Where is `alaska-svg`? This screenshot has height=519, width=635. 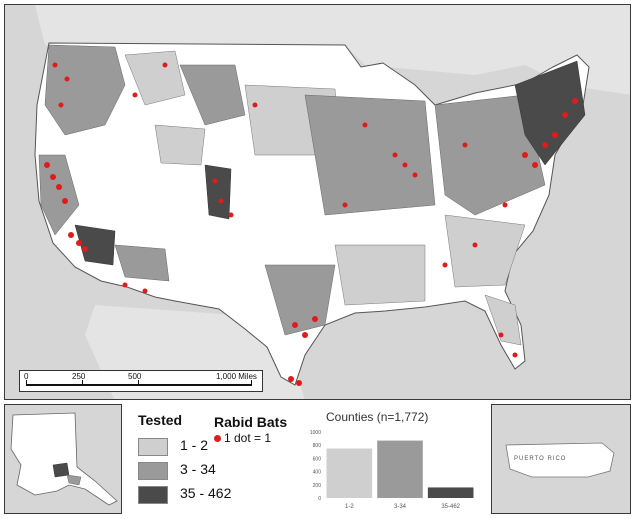 alaska-svg is located at coordinates (64, 459).